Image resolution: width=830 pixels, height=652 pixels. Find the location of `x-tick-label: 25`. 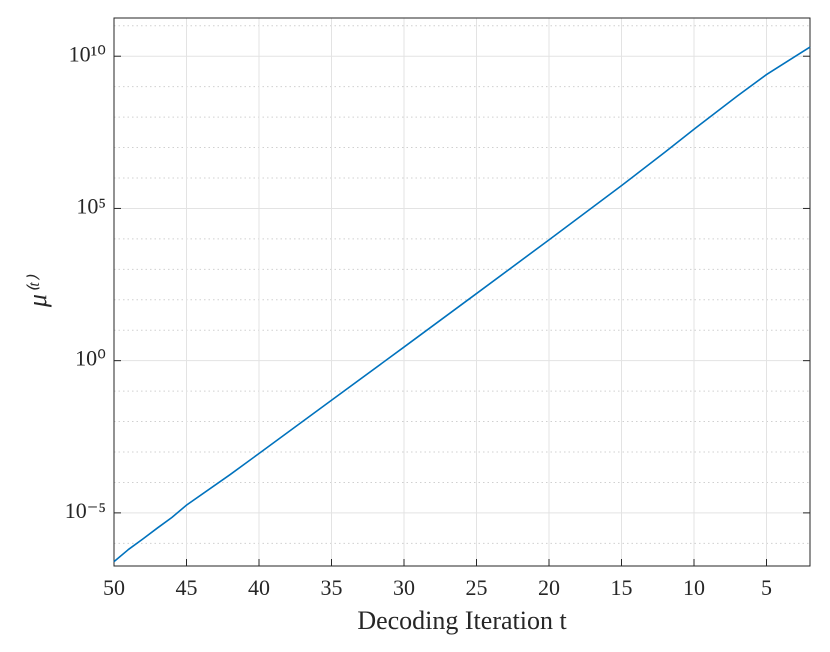

x-tick-label: 25 is located at coordinates (477, 587).